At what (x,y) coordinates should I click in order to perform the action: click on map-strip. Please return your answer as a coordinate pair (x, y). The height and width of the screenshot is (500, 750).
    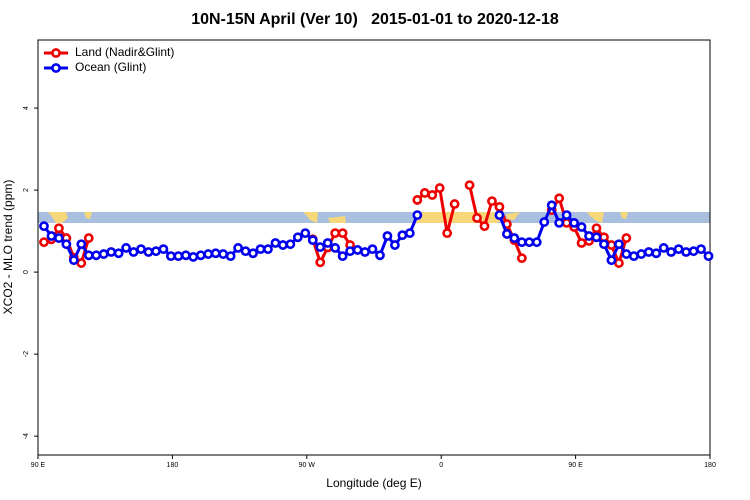
    Looking at the image, I should click on (374, 217).